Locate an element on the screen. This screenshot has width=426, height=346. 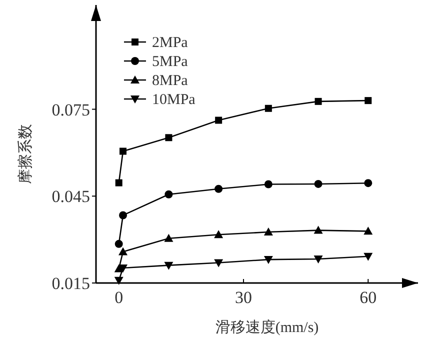
x-tick-label: 0 is located at coordinates (119, 297).